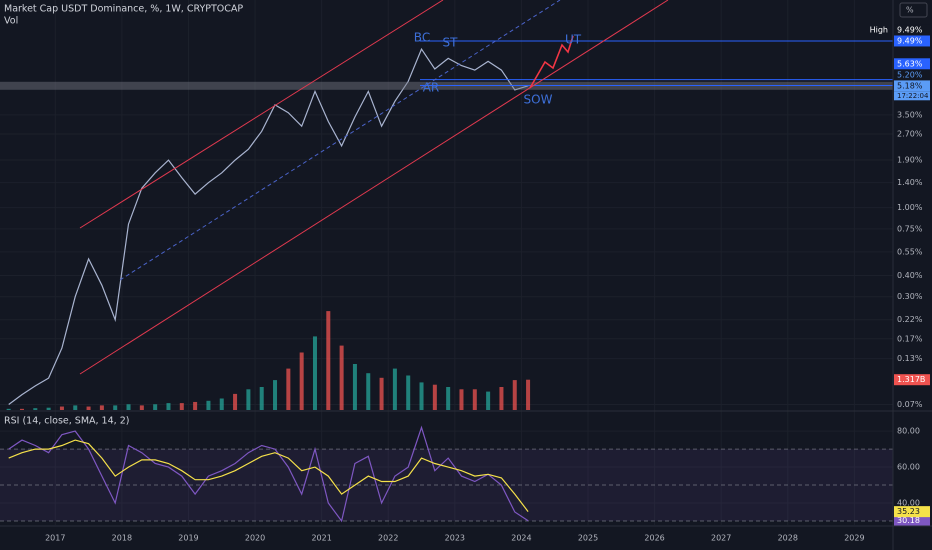 This screenshot has width=932, height=550. What do you see at coordinates (451, 43) in the screenshot?
I see `annotation: ST` at bounding box center [451, 43].